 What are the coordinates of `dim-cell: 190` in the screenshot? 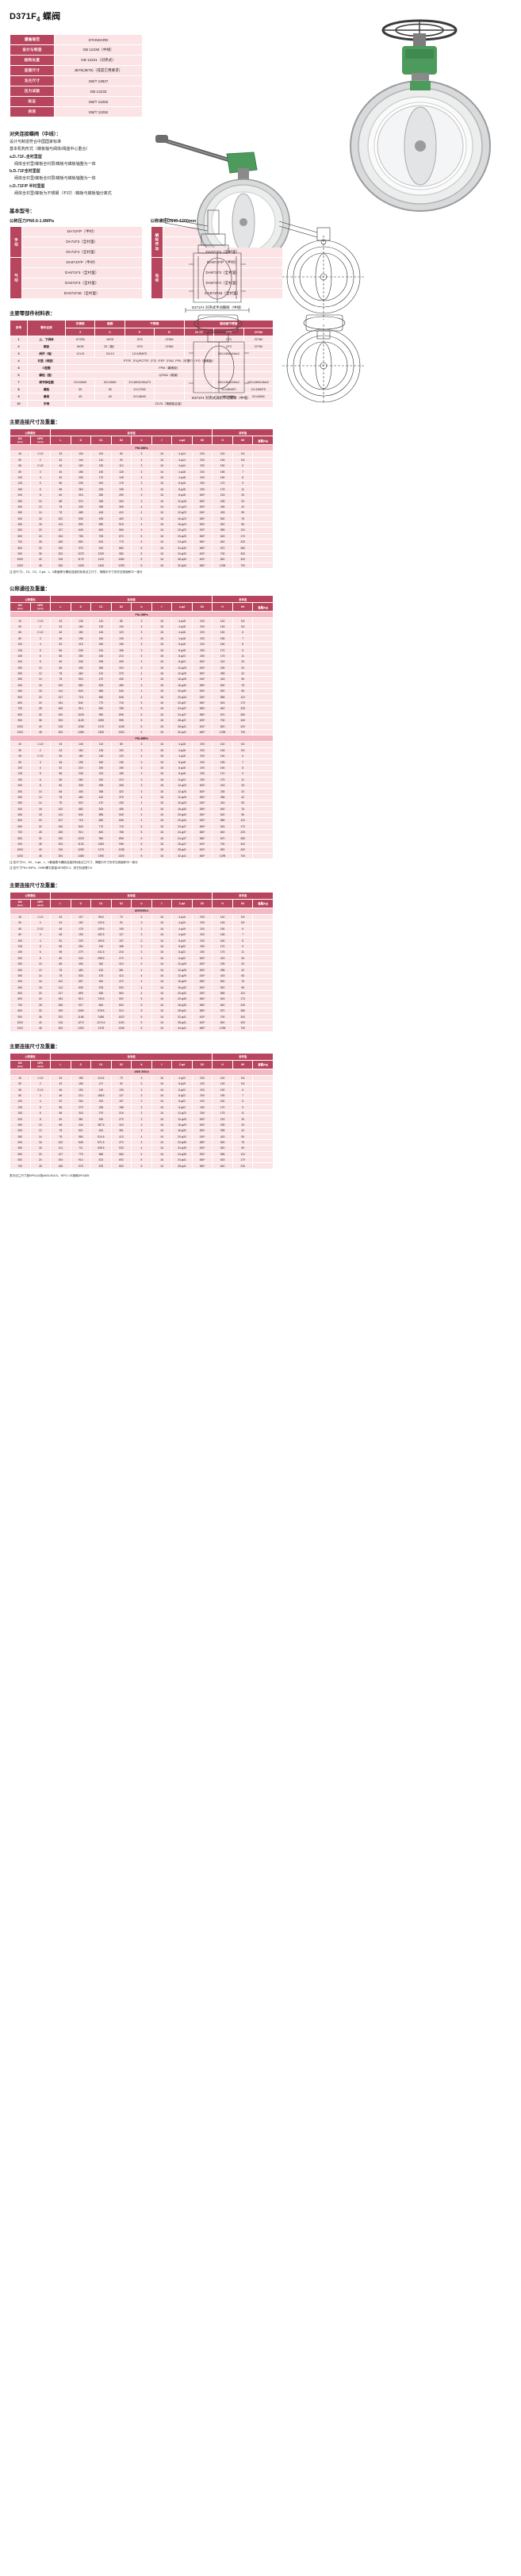 It's located at (60, 839).